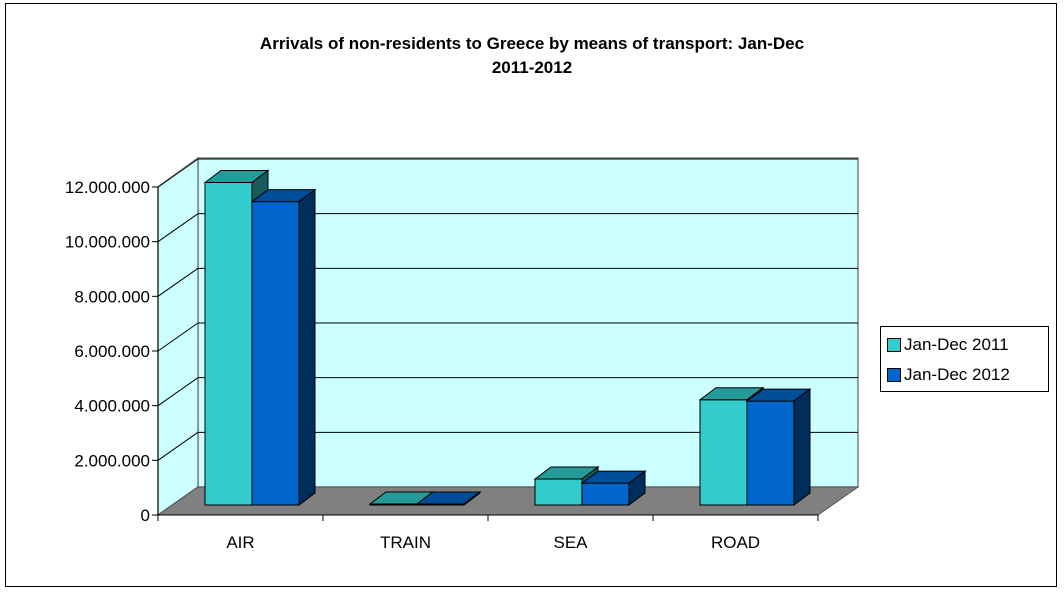 Image resolution: width=1064 pixels, height=593 pixels. I want to click on legend-item-2012: Jan-Dec 2012, so click(948, 375).